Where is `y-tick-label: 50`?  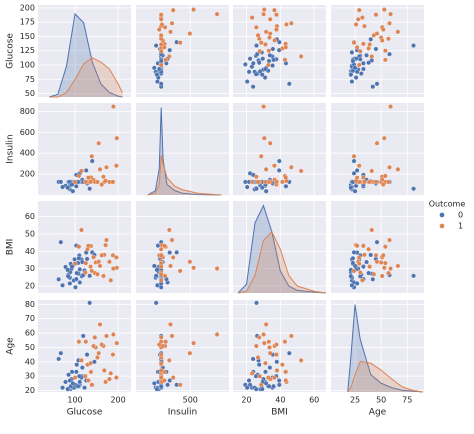 y-tick-label: 50 is located at coordinates (30, 347).